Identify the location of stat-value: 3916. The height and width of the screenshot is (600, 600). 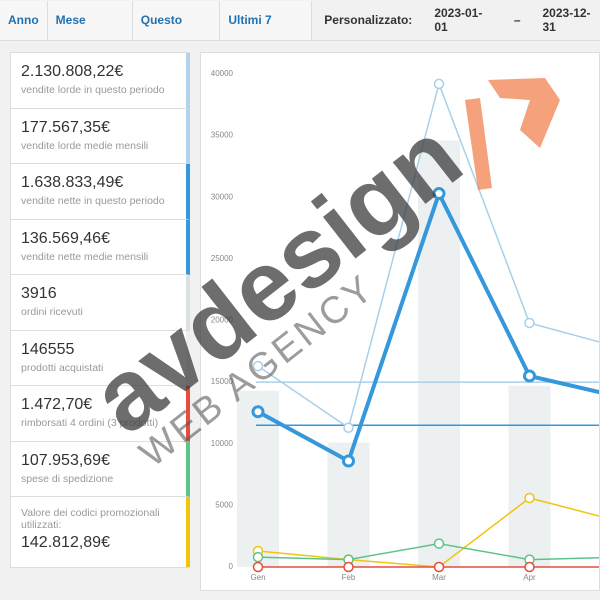
(39, 293).